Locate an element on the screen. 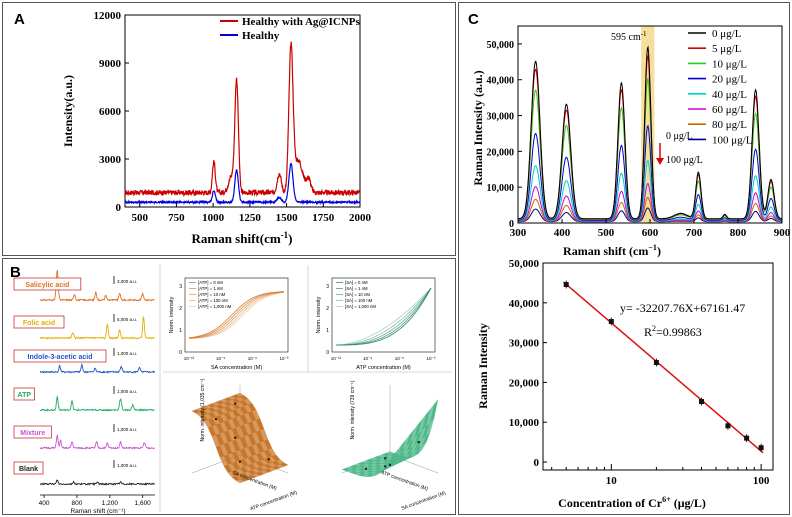 This screenshot has height=517, width=792. sub1-ylabel: Norm. intensity is located at coordinates (172, 314).